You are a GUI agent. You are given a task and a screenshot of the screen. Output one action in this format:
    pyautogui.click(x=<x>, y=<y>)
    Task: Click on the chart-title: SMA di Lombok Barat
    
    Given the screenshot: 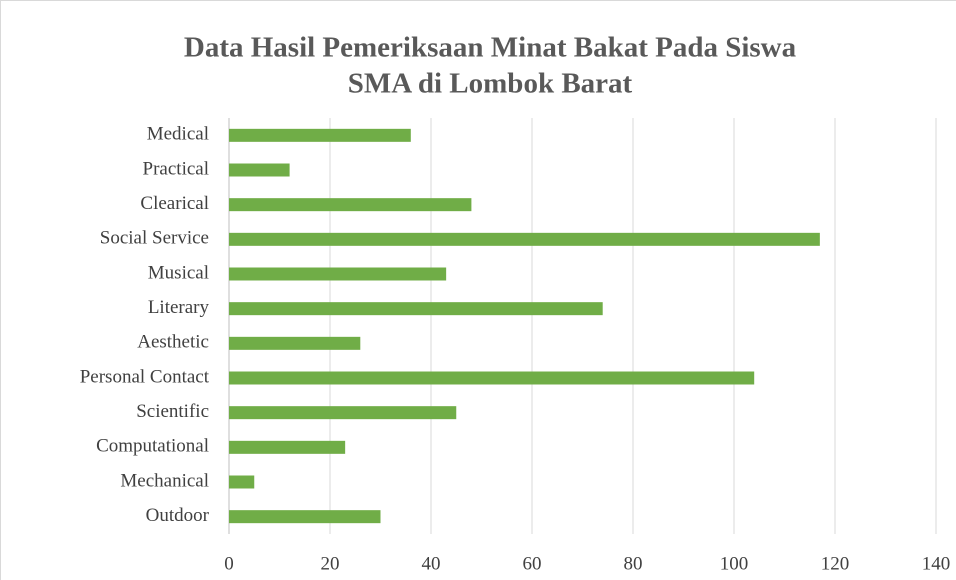 What is the action you would take?
    pyautogui.click(x=490, y=84)
    